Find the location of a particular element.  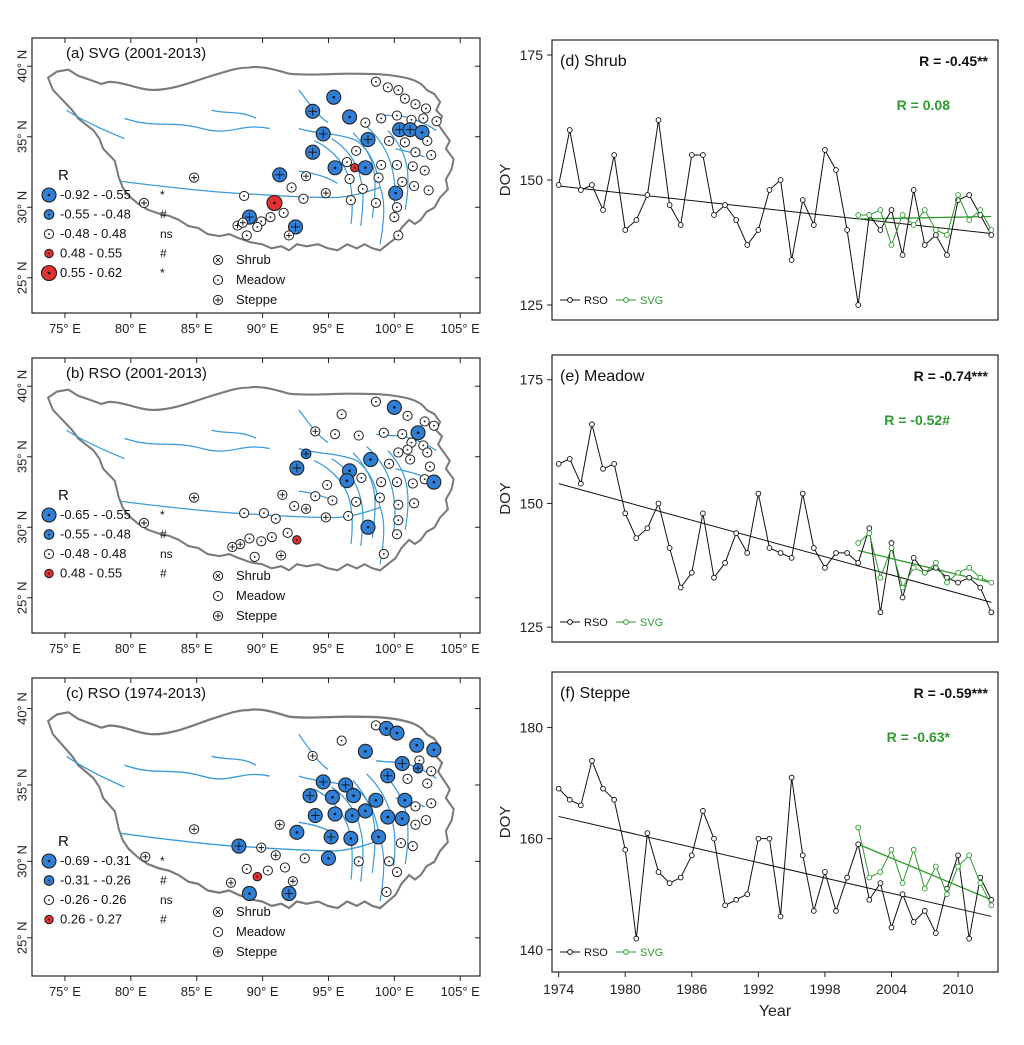

shrub-x-icon is located at coordinates (218, 576).